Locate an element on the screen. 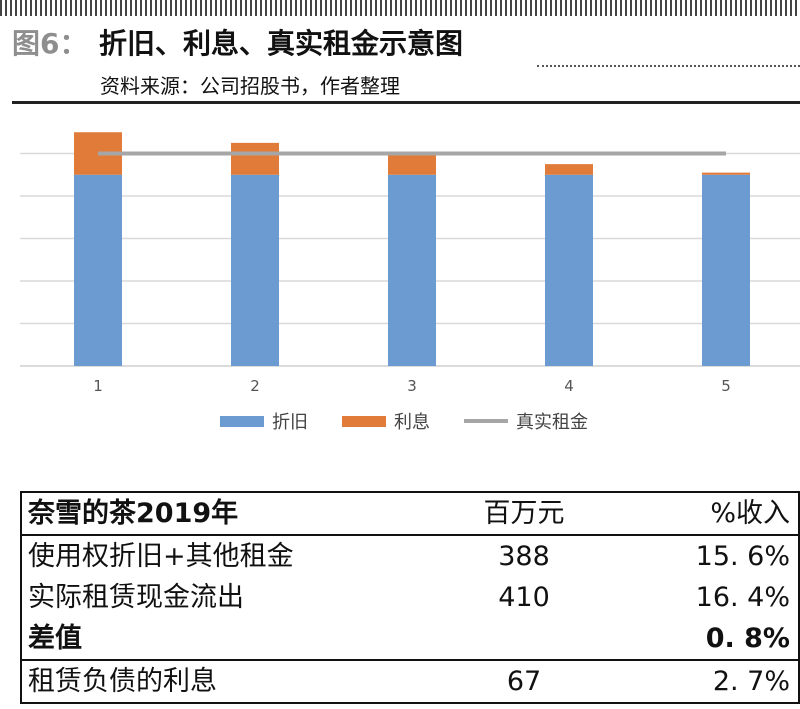 The width and height of the screenshot is (800, 709). table-row-pct: 2. 7% is located at coordinates (717, 681).